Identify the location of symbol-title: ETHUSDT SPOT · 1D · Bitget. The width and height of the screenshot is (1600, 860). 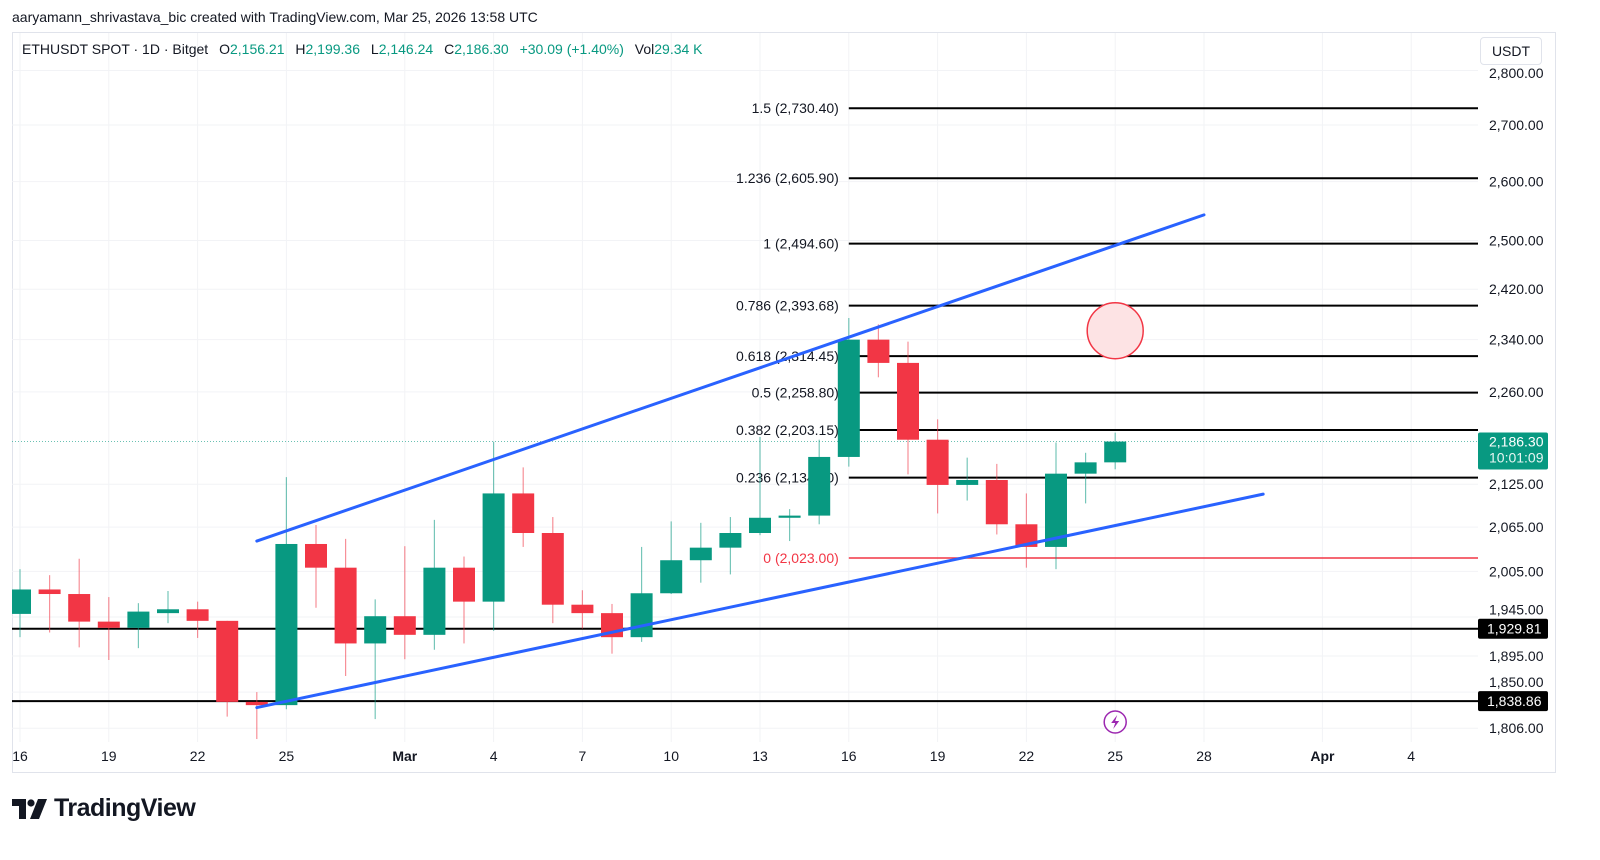
(115, 49).